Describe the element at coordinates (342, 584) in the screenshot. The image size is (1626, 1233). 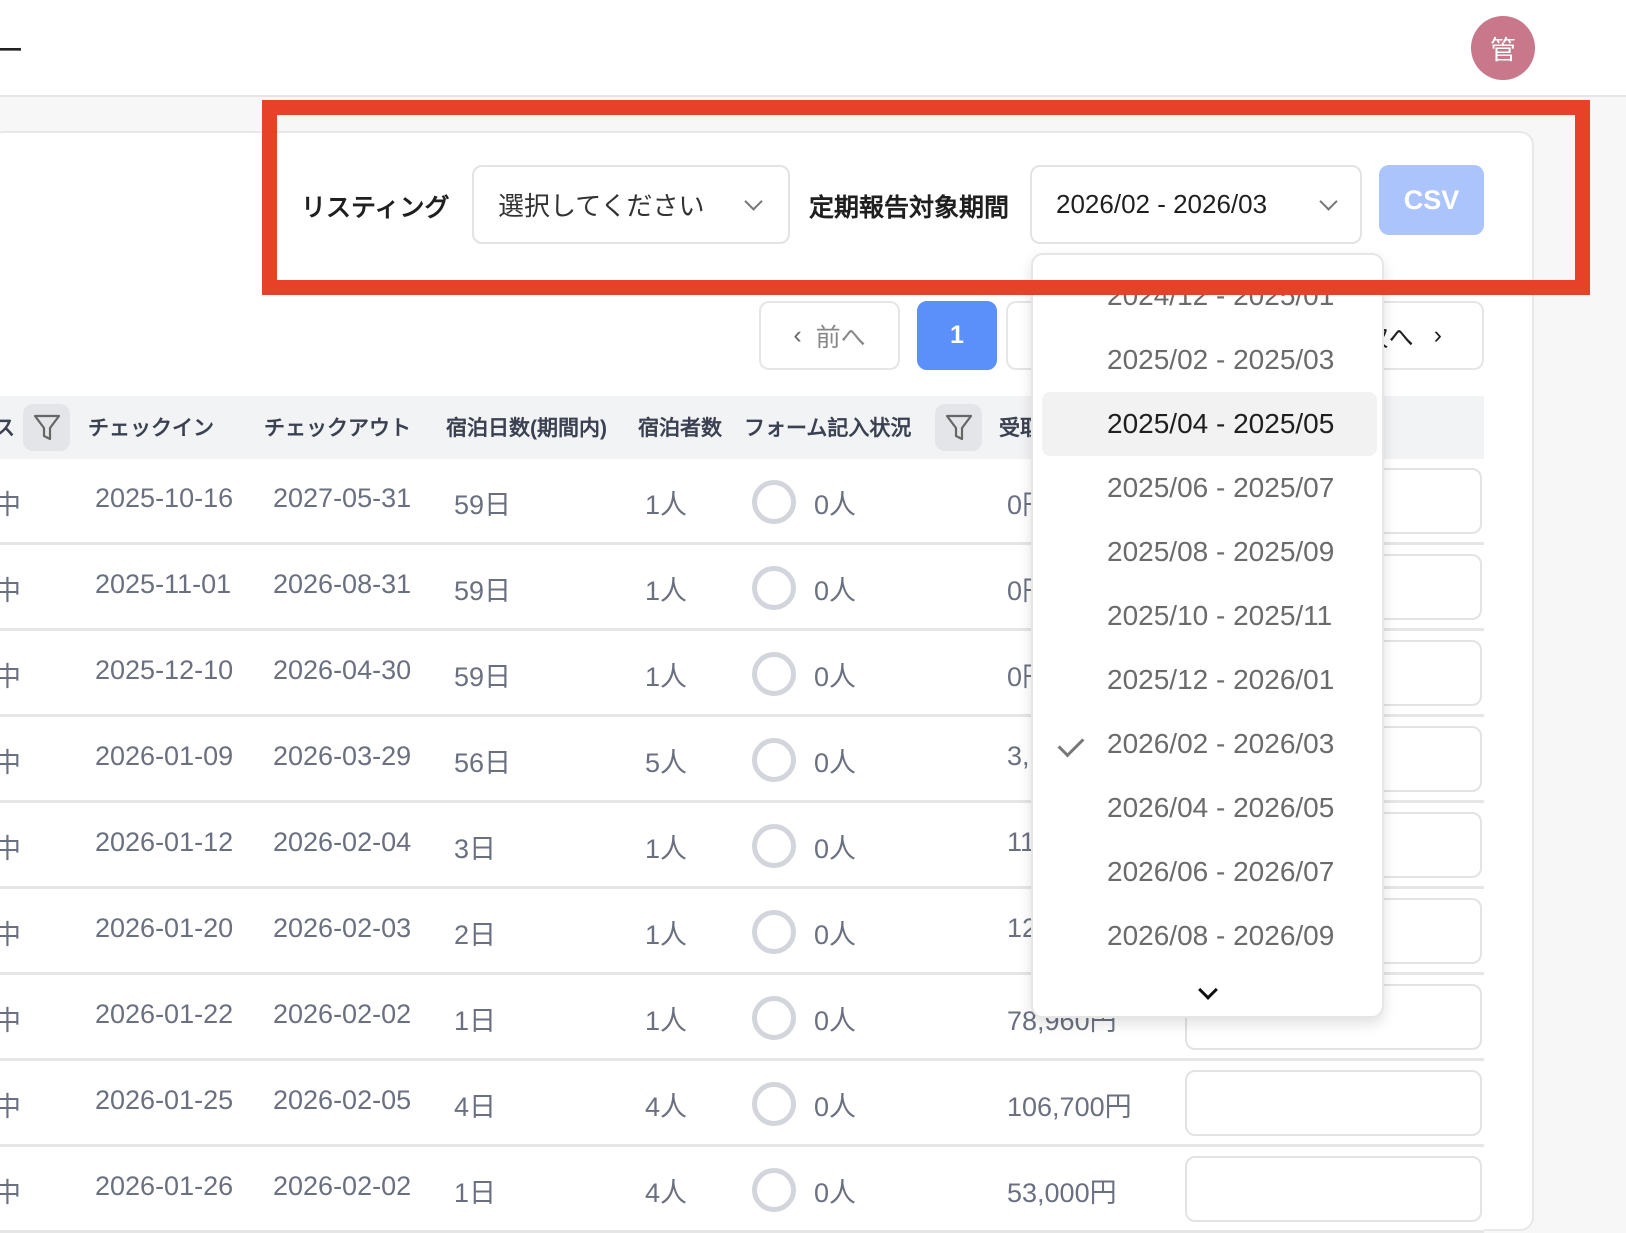
I see `checkout-cell: 2026-08-31` at that location.